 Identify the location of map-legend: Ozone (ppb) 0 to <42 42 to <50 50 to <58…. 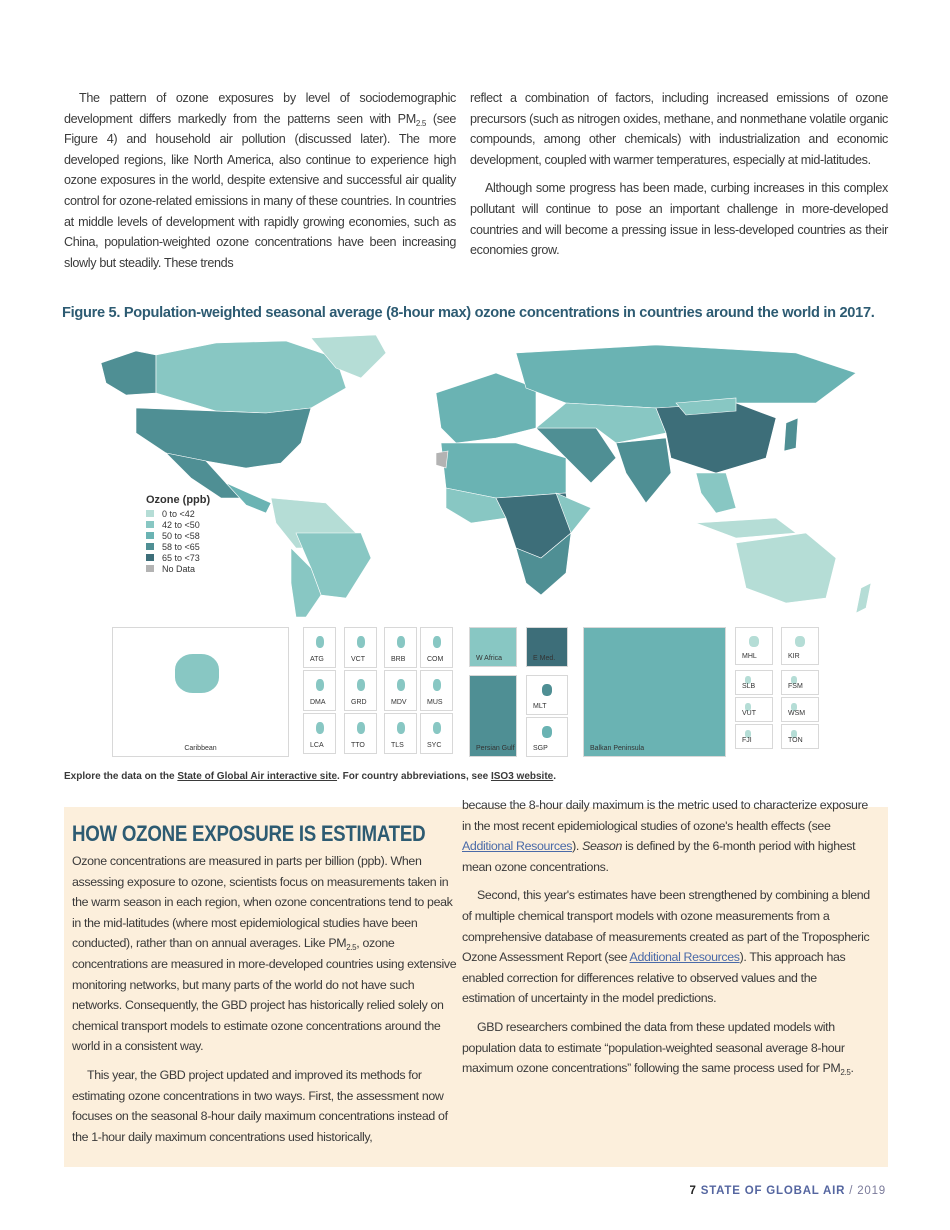
(178, 534).